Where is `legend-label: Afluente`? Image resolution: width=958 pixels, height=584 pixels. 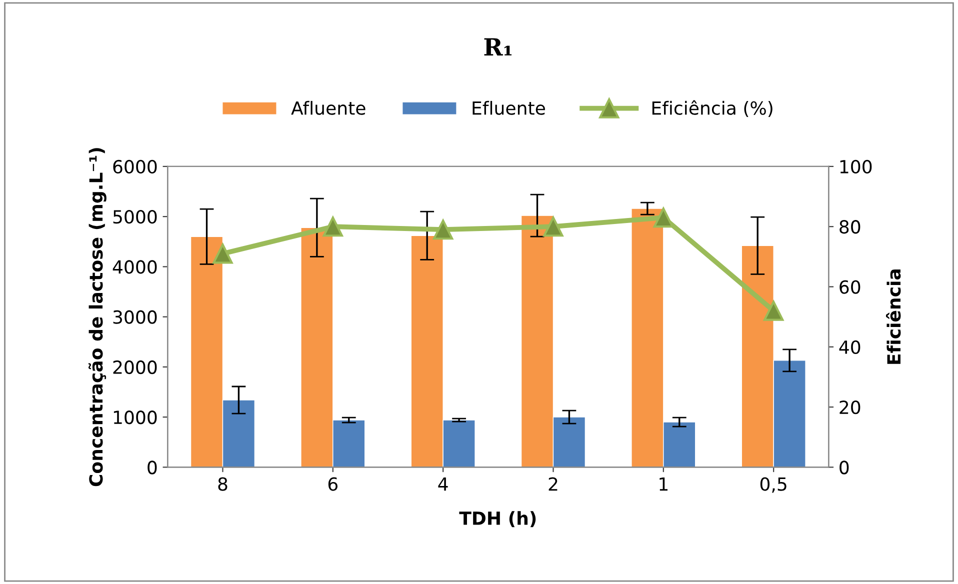 legend-label: Afluente is located at coordinates (328, 107).